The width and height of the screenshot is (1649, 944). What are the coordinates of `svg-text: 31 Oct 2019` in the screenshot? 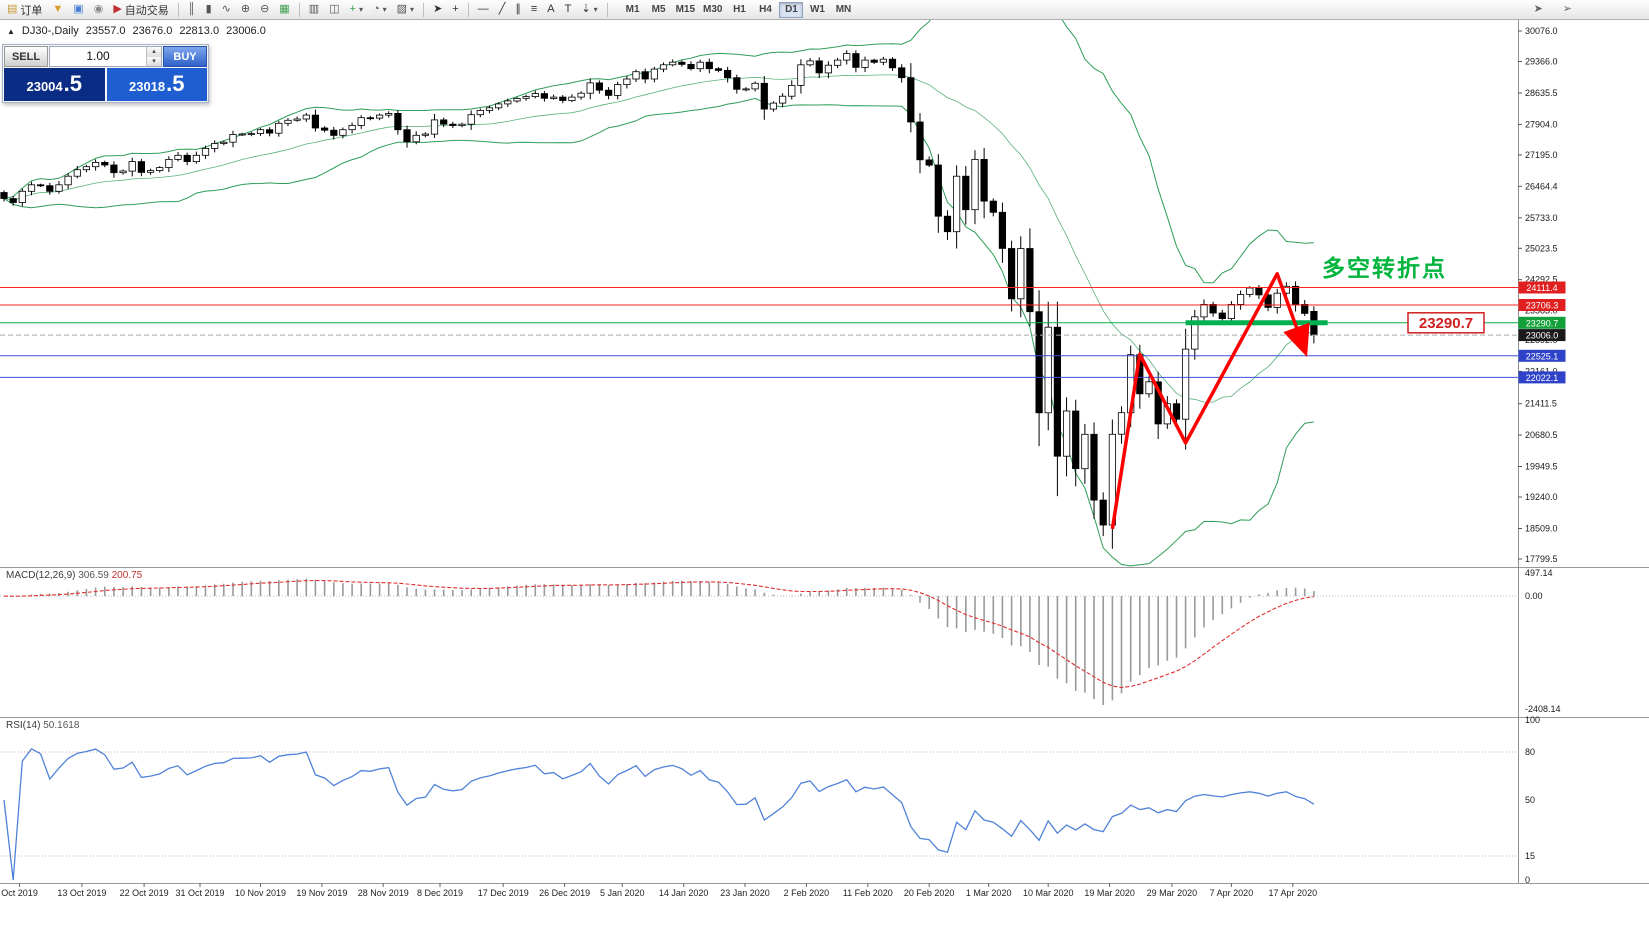 It's located at (200, 893).